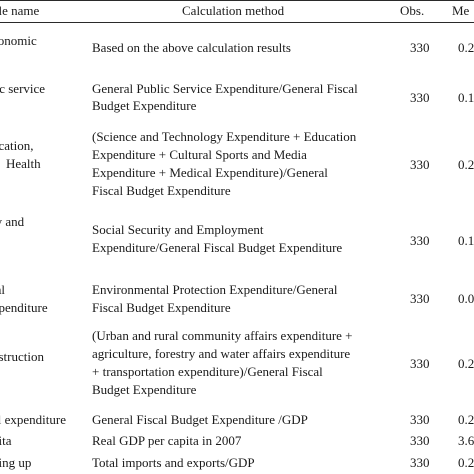  Describe the element at coordinates (6, 440) in the screenshot. I see `row-7-name-line-0: pita` at that location.